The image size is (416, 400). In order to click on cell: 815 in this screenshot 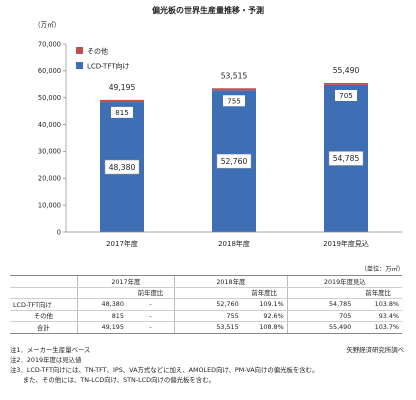, I will do `click(101, 316)`.